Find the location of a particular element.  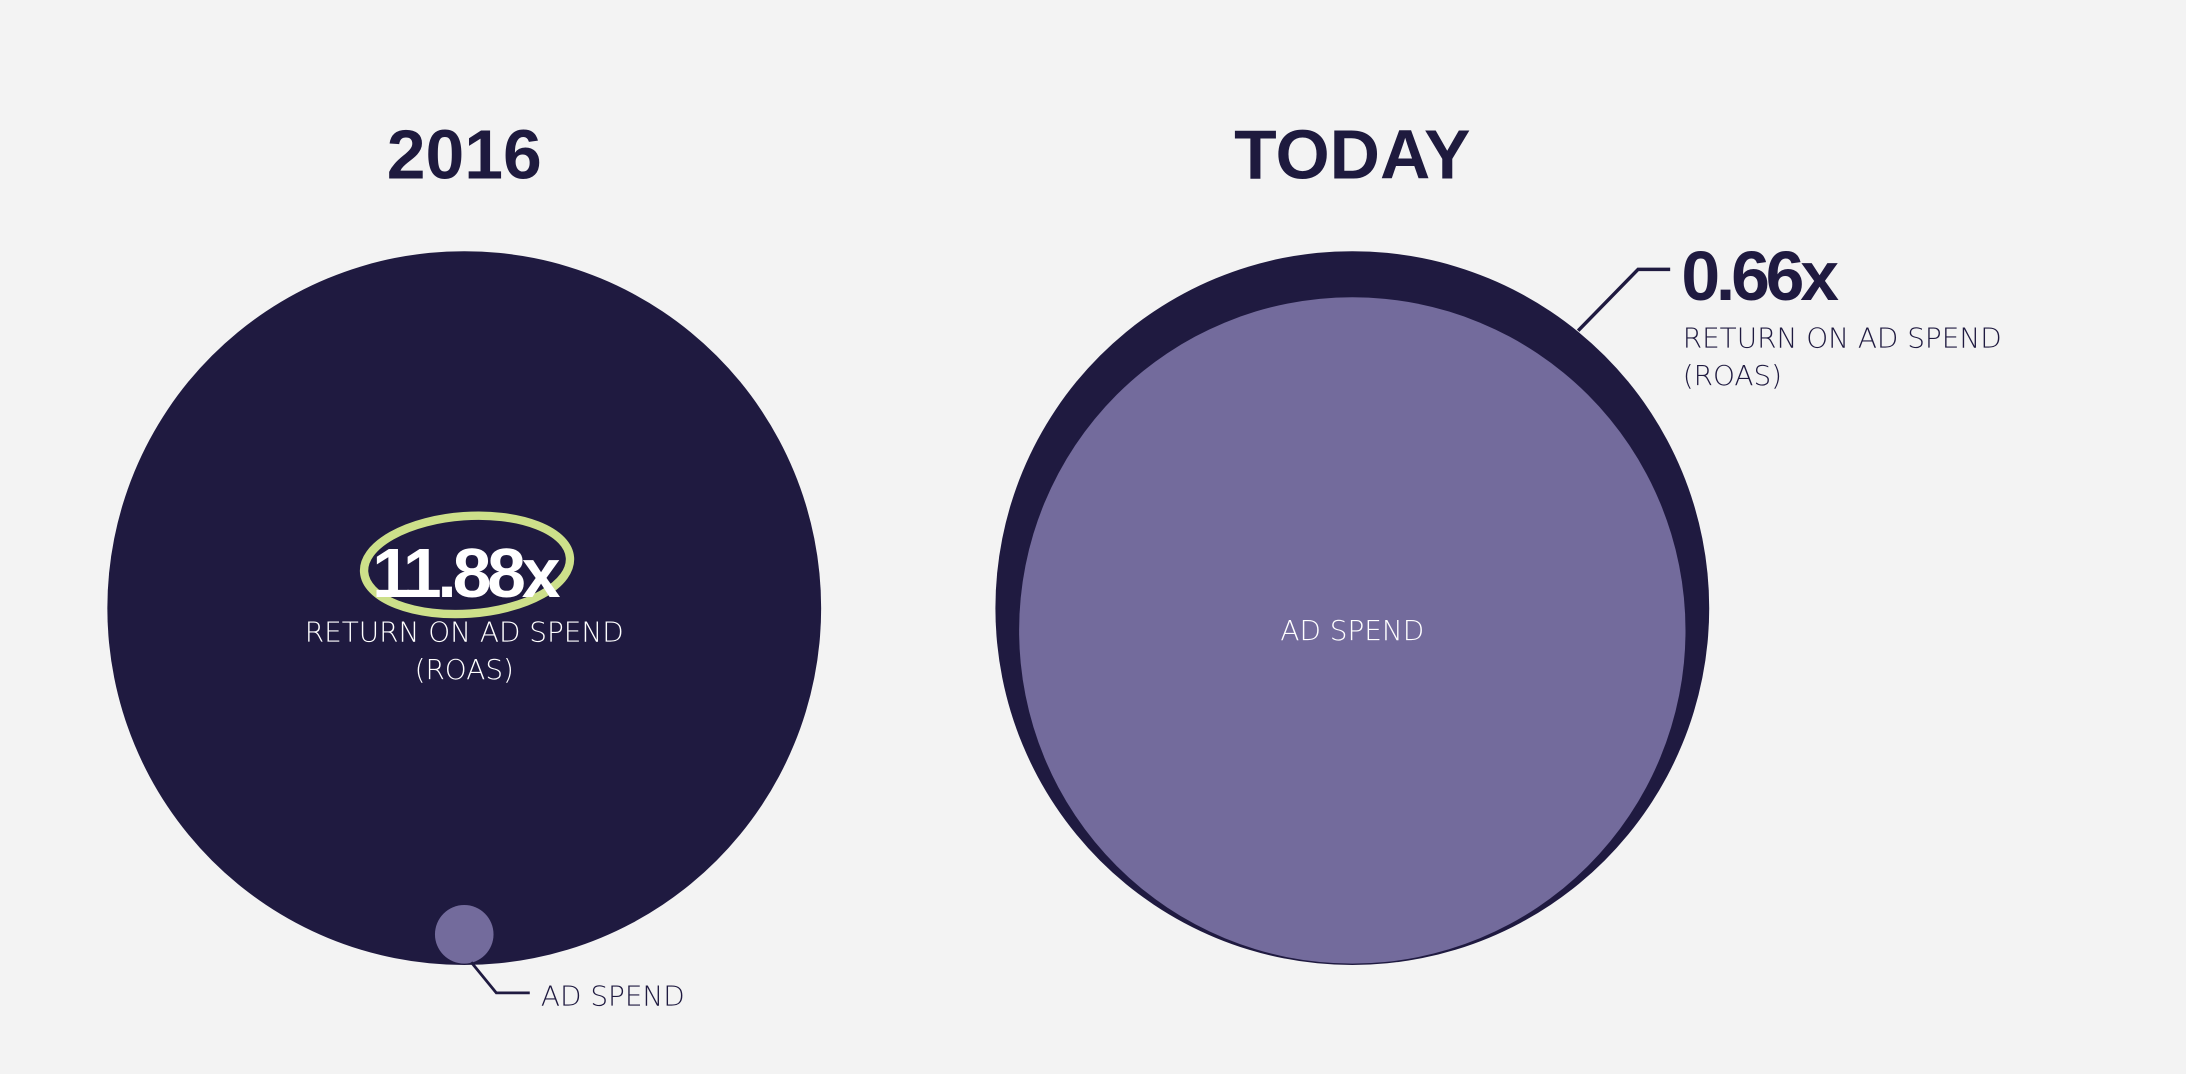

panel-title: TODAY is located at coordinates (1352, 155).